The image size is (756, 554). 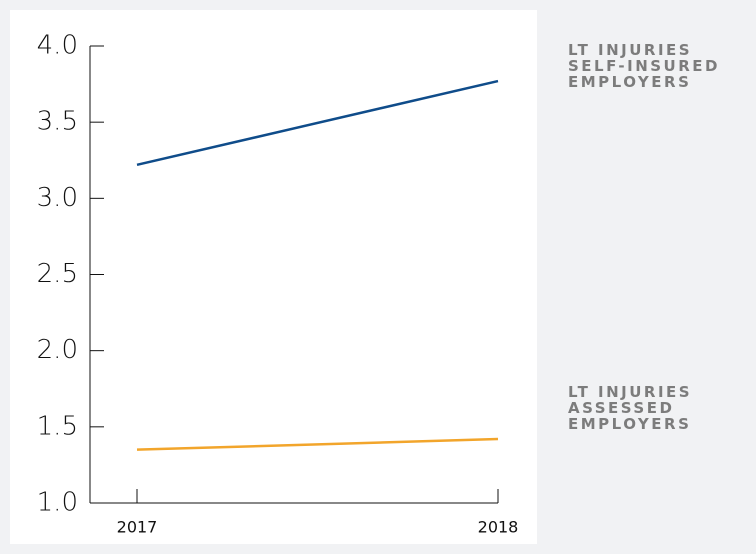 What do you see at coordinates (137, 527) in the screenshot?
I see `x-tick-label: 2017` at bounding box center [137, 527].